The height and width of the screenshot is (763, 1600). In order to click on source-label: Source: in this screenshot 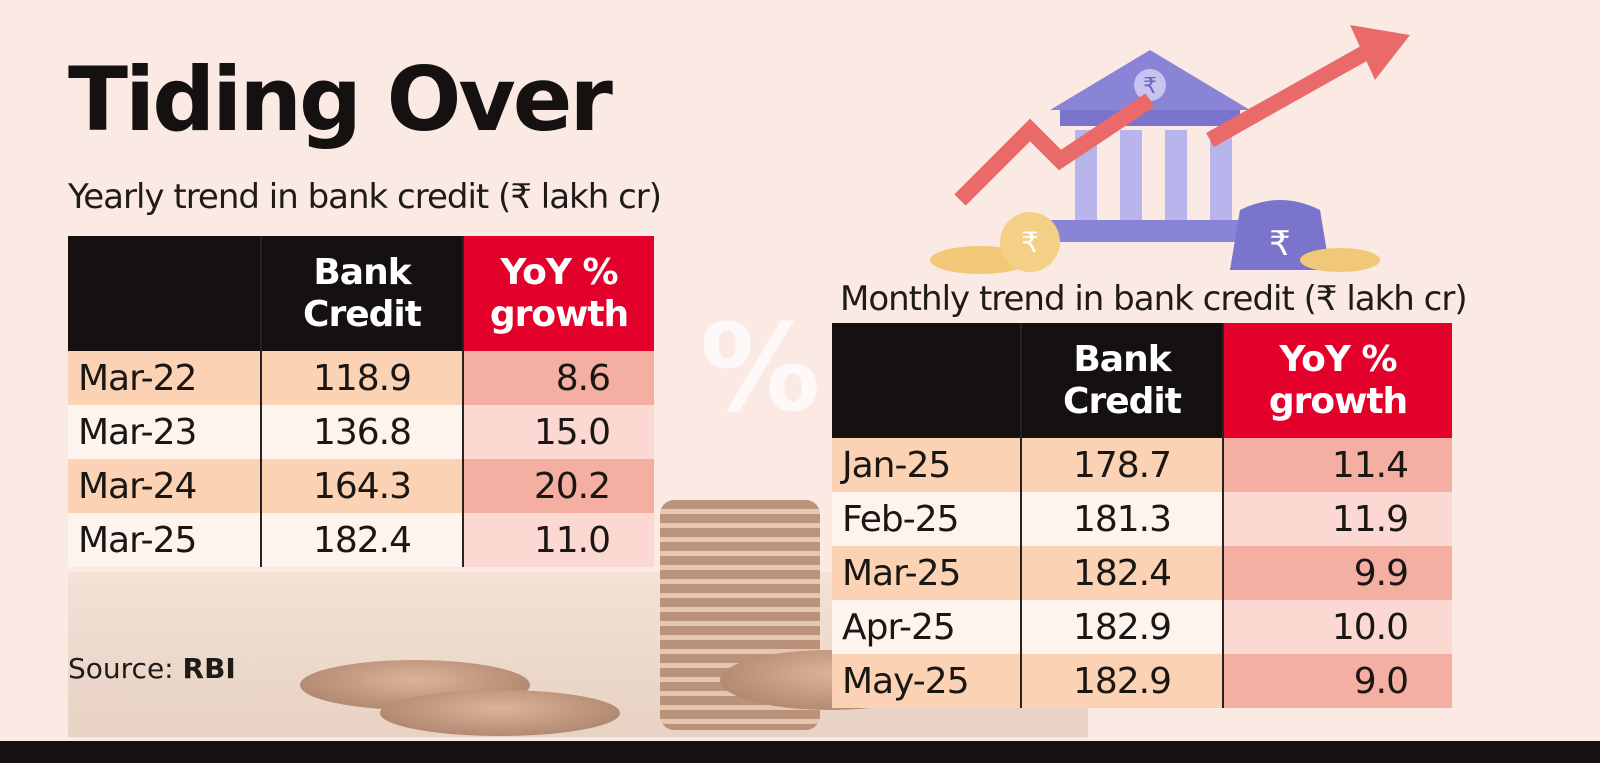, I will do `click(121, 668)`.